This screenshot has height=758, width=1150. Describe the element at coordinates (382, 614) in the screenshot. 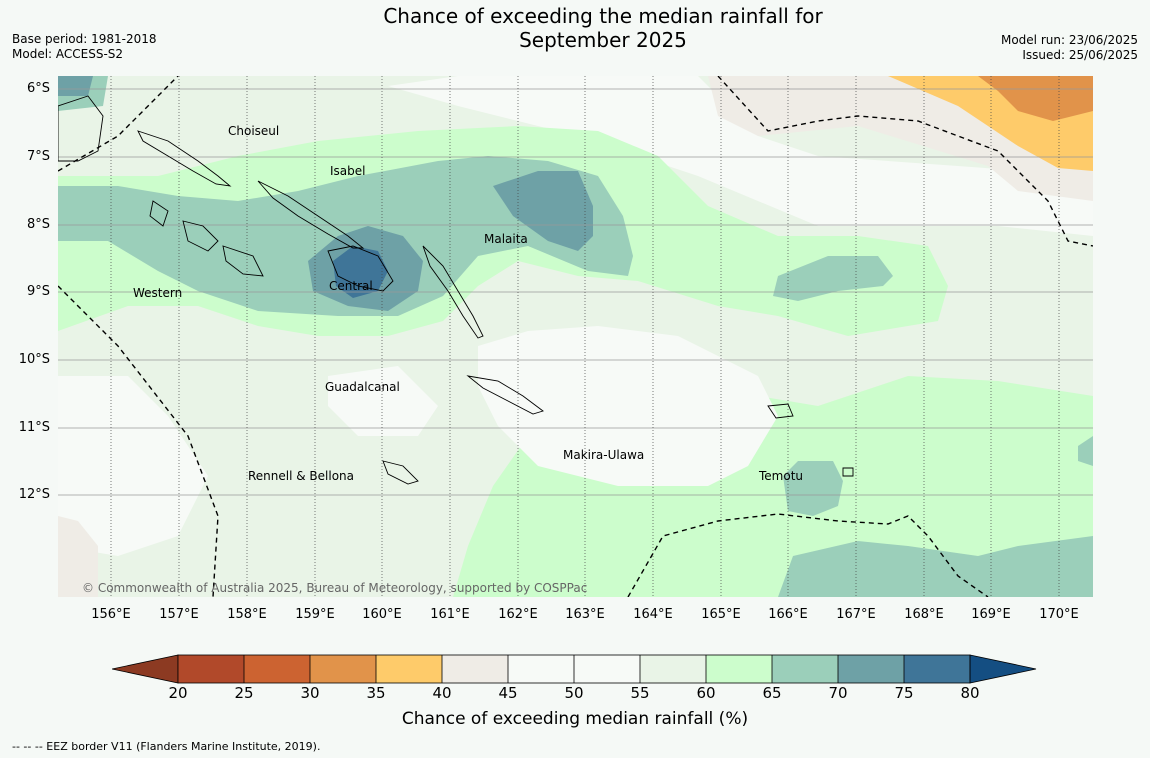

I see `lon-label-160e: 160°E` at that location.